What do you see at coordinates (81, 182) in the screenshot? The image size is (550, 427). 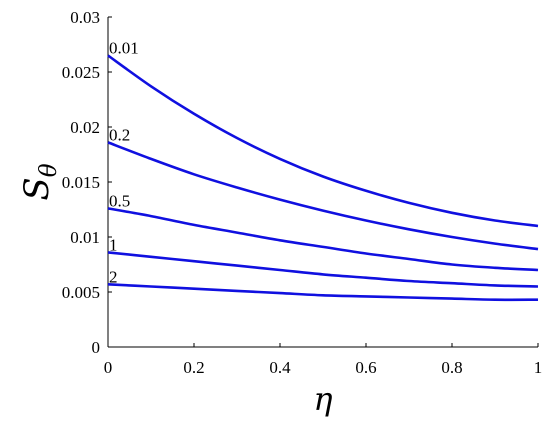 I see `y-tick-label: 0.015` at bounding box center [81, 182].